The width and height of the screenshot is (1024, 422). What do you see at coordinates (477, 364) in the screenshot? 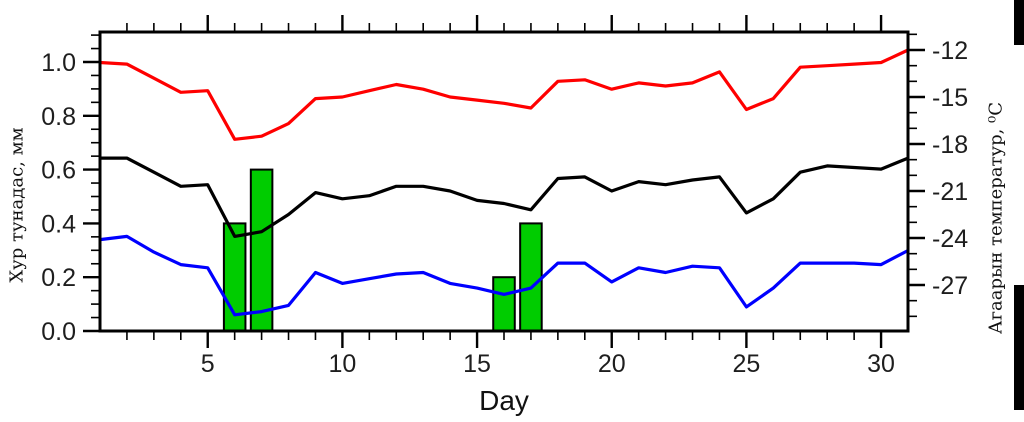
I see `x-tick-label: 15` at bounding box center [477, 364].